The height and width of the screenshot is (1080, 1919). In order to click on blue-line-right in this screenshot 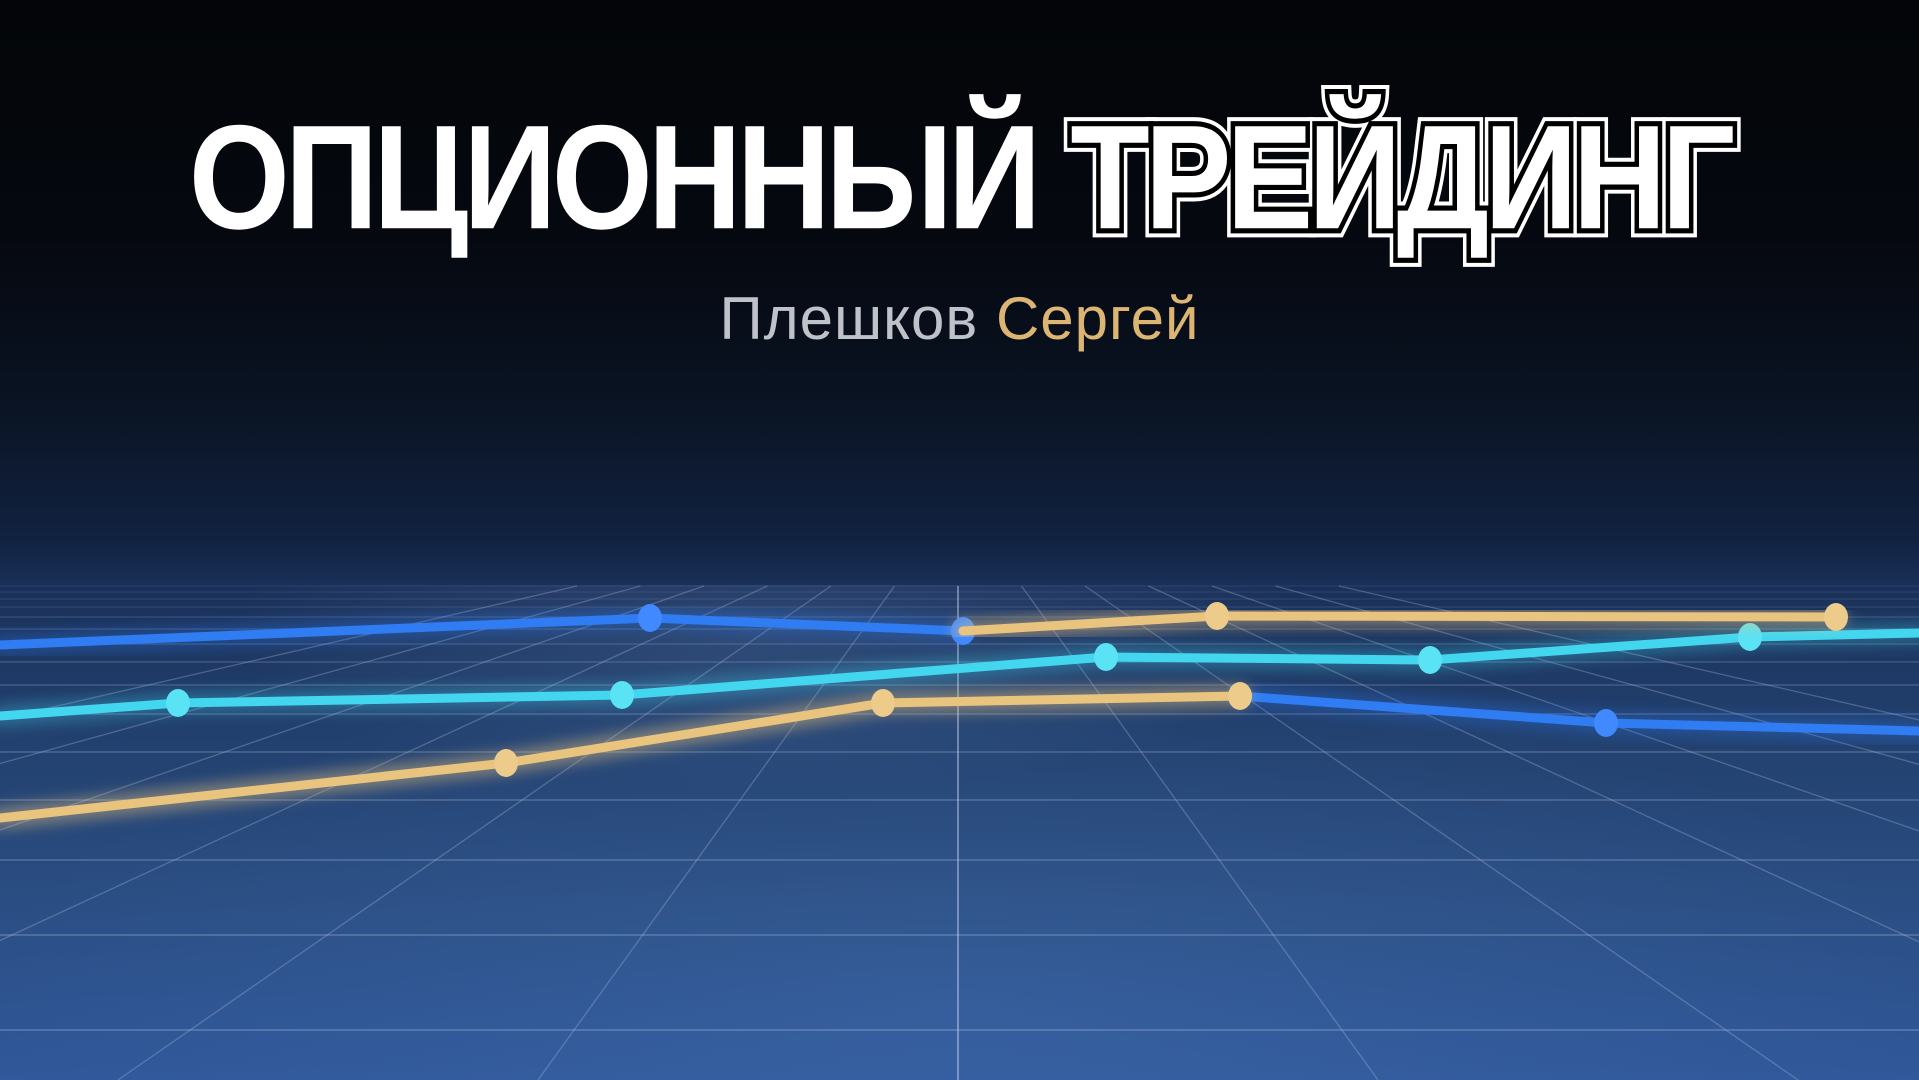, I will do `click(1574, 713)`.